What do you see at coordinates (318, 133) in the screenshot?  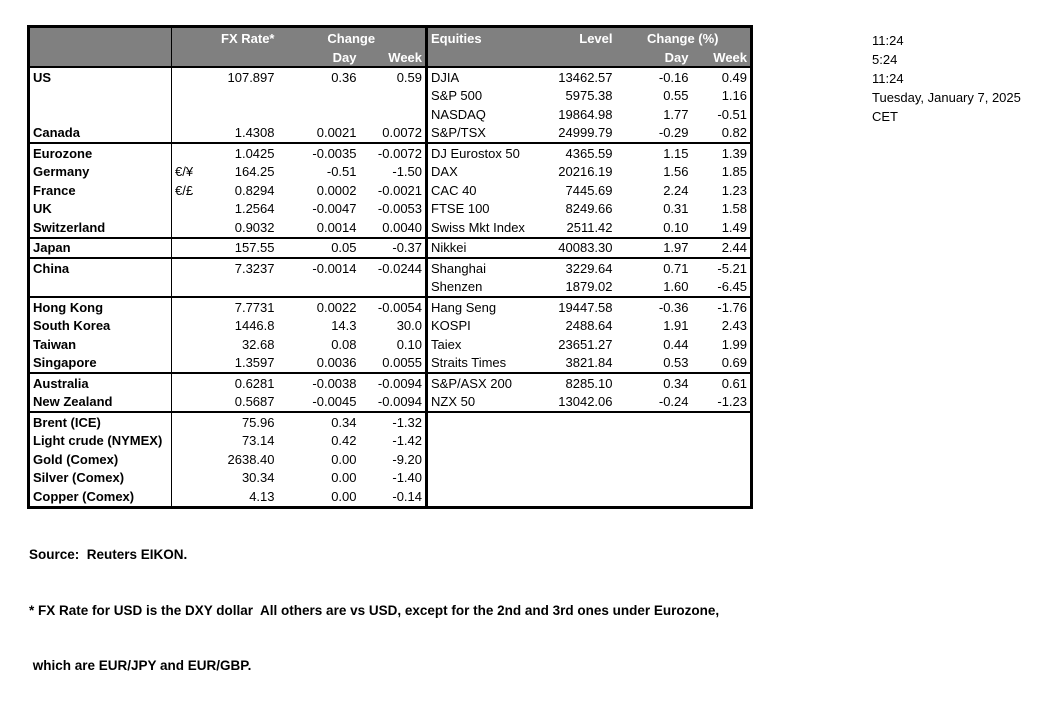 I see `fx-change-day-cell: 0.0021` at bounding box center [318, 133].